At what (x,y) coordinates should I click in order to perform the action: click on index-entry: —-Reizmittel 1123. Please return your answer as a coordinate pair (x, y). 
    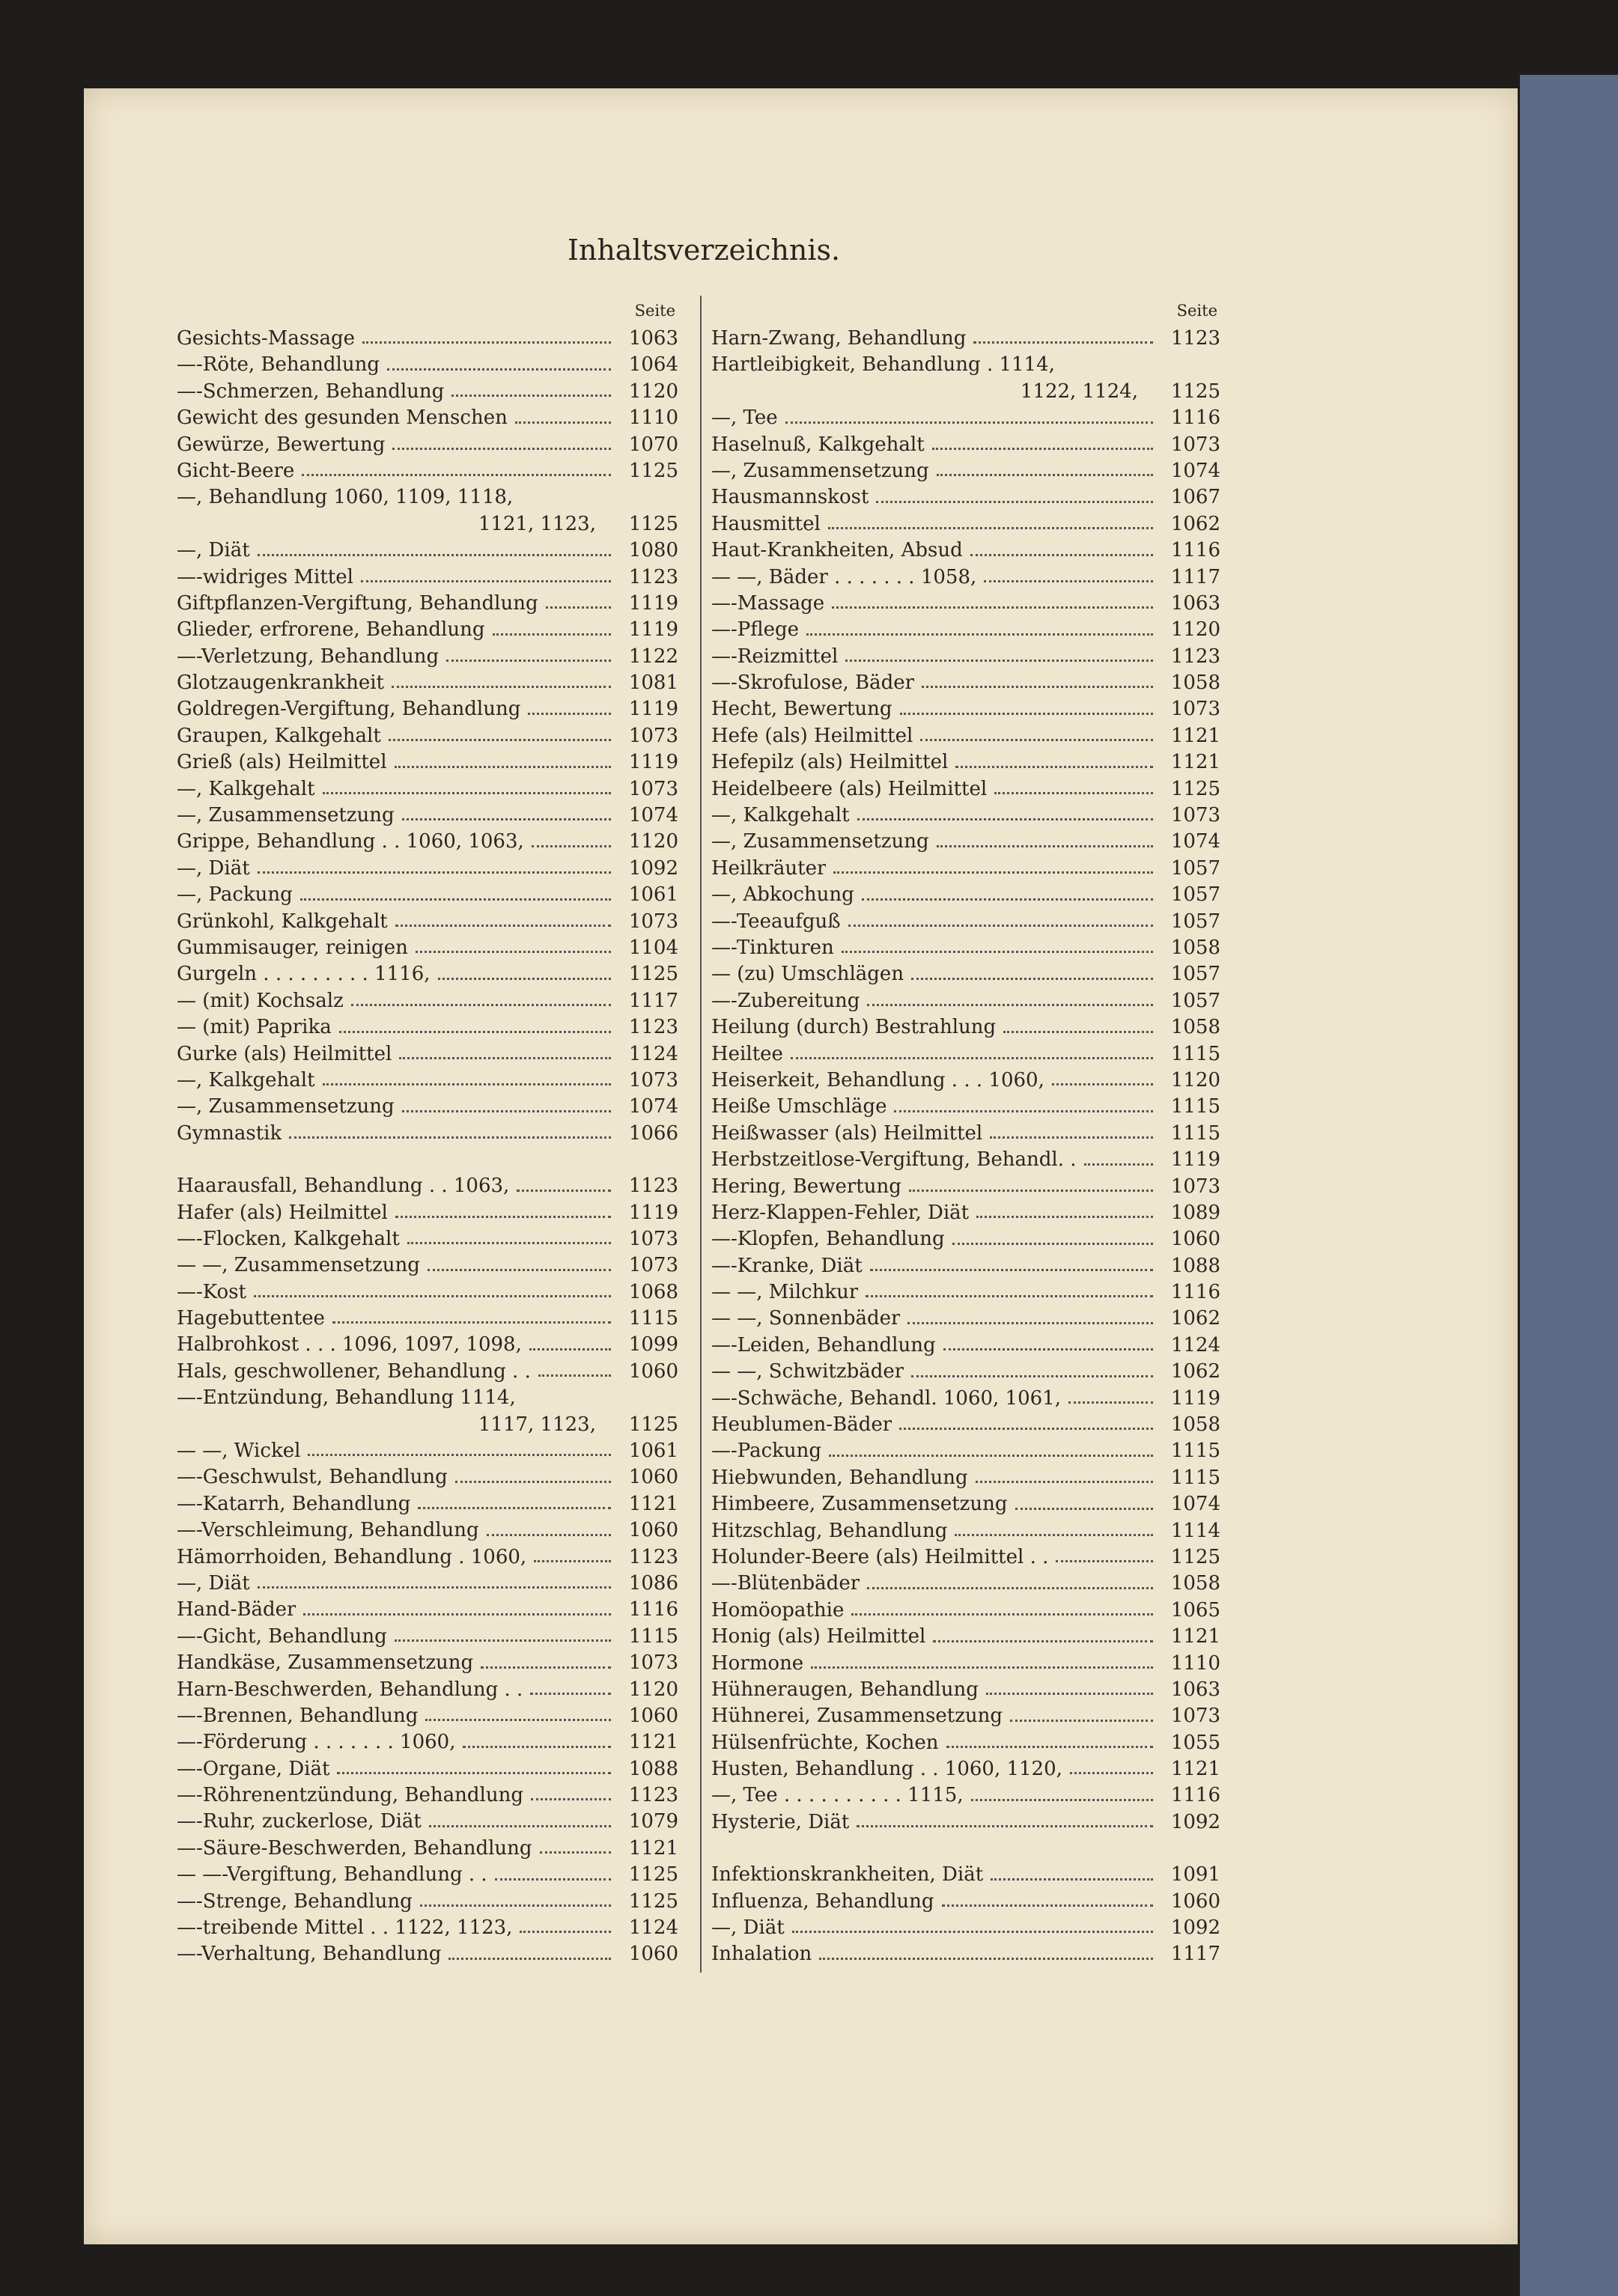
    Looking at the image, I should click on (965, 657).